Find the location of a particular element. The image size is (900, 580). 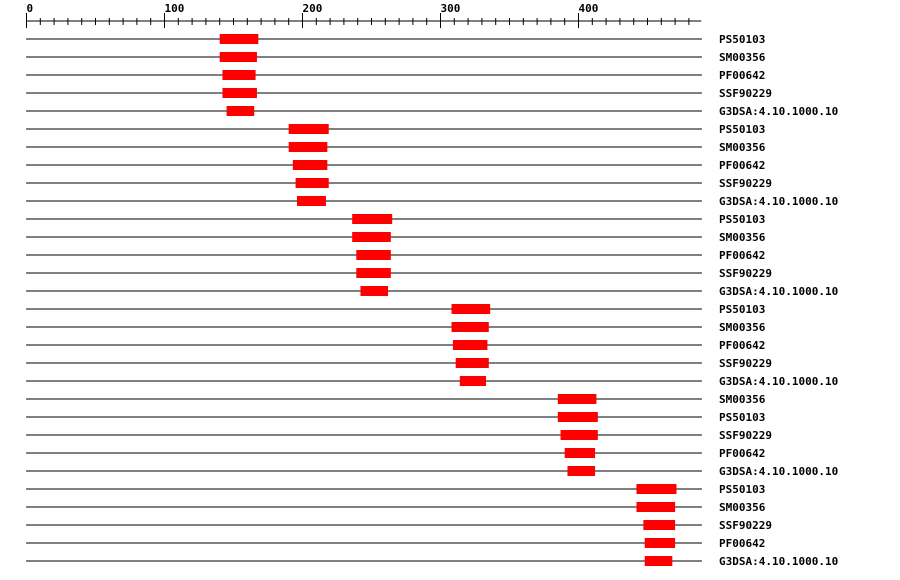

tick-label: 300 is located at coordinates (451, 8).